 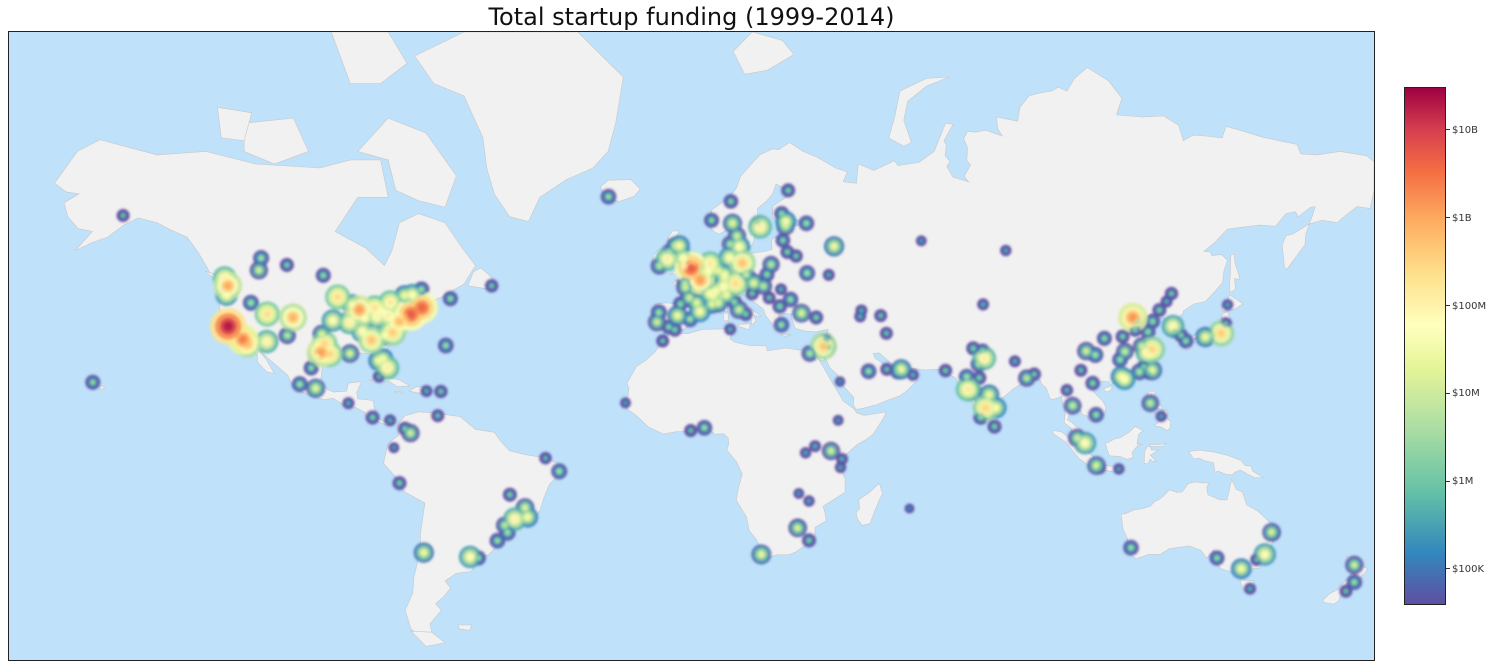 What do you see at coordinates (785, 226) in the screenshot?
I see `heat-spot-tallinn` at bounding box center [785, 226].